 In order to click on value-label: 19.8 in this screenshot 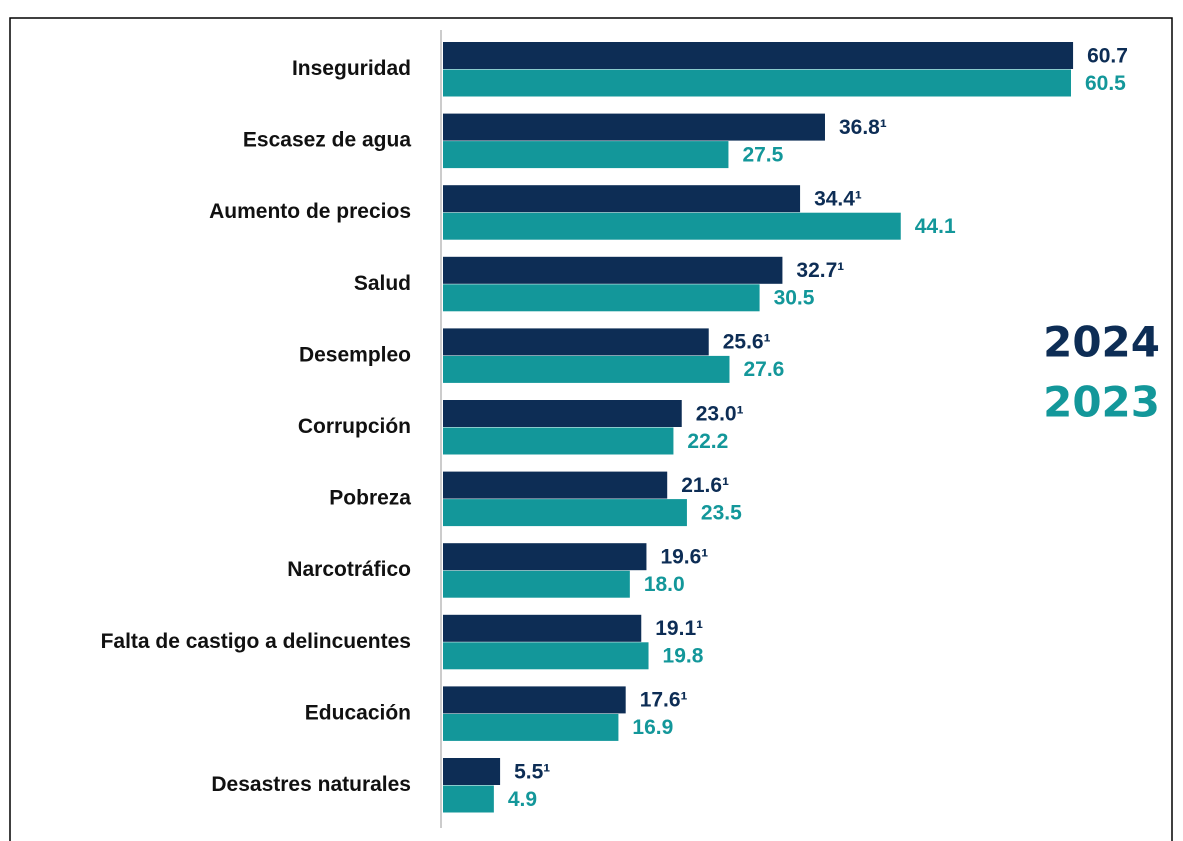, I will do `click(683, 656)`.